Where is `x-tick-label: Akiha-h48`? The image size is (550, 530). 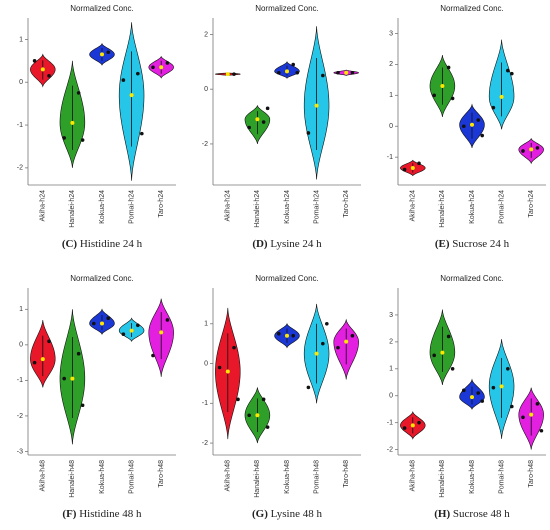 x-tick-label: Akiha-h48 is located at coordinates (228, 476).